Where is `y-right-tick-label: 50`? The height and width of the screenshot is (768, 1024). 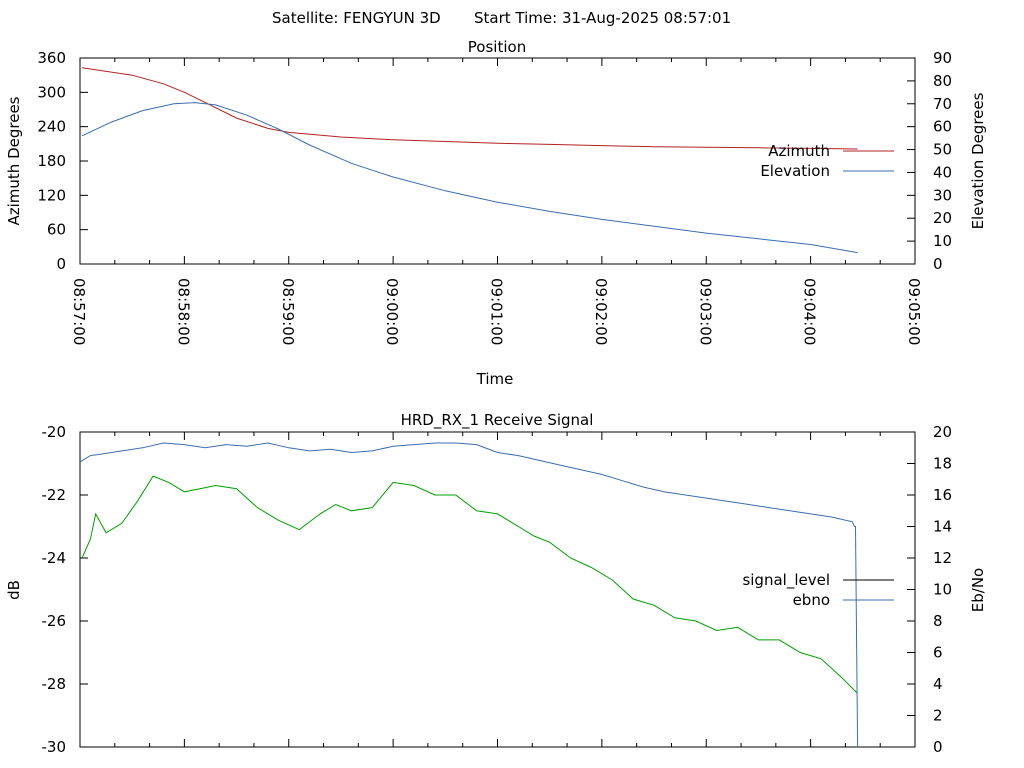 y-right-tick-label: 50 is located at coordinates (942, 150).